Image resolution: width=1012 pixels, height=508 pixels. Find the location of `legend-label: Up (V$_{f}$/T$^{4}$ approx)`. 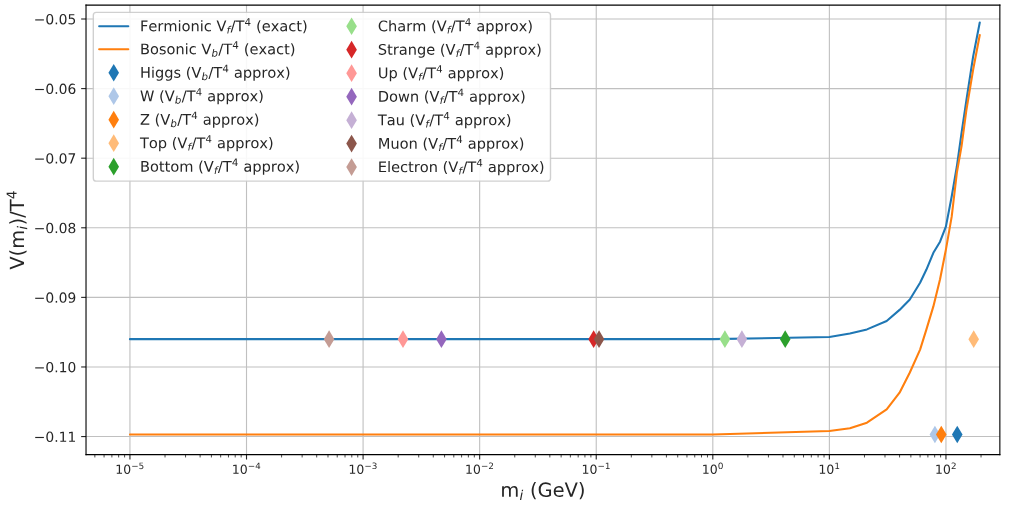

legend-label: Up (V$_{f}$/T$^{4}$ approx) is located at coordinates (441, 73).